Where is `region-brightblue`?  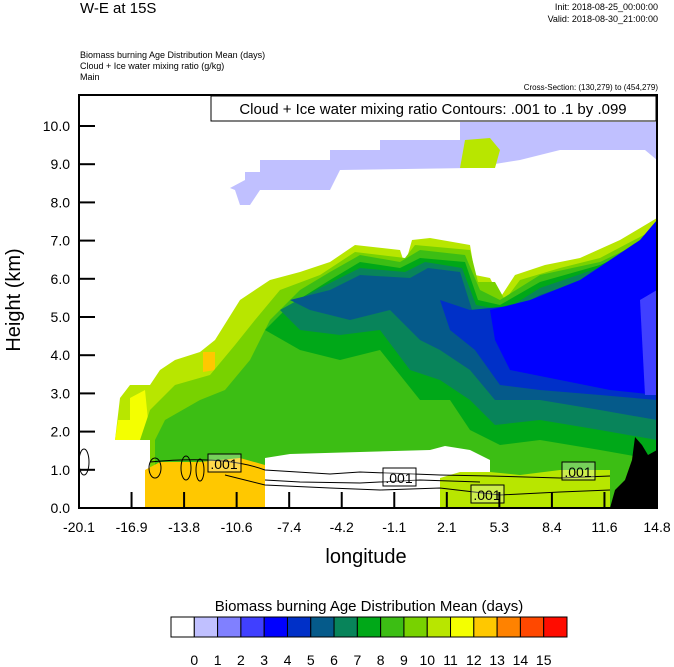
region-brightblue is located at coordinates (573, 307).